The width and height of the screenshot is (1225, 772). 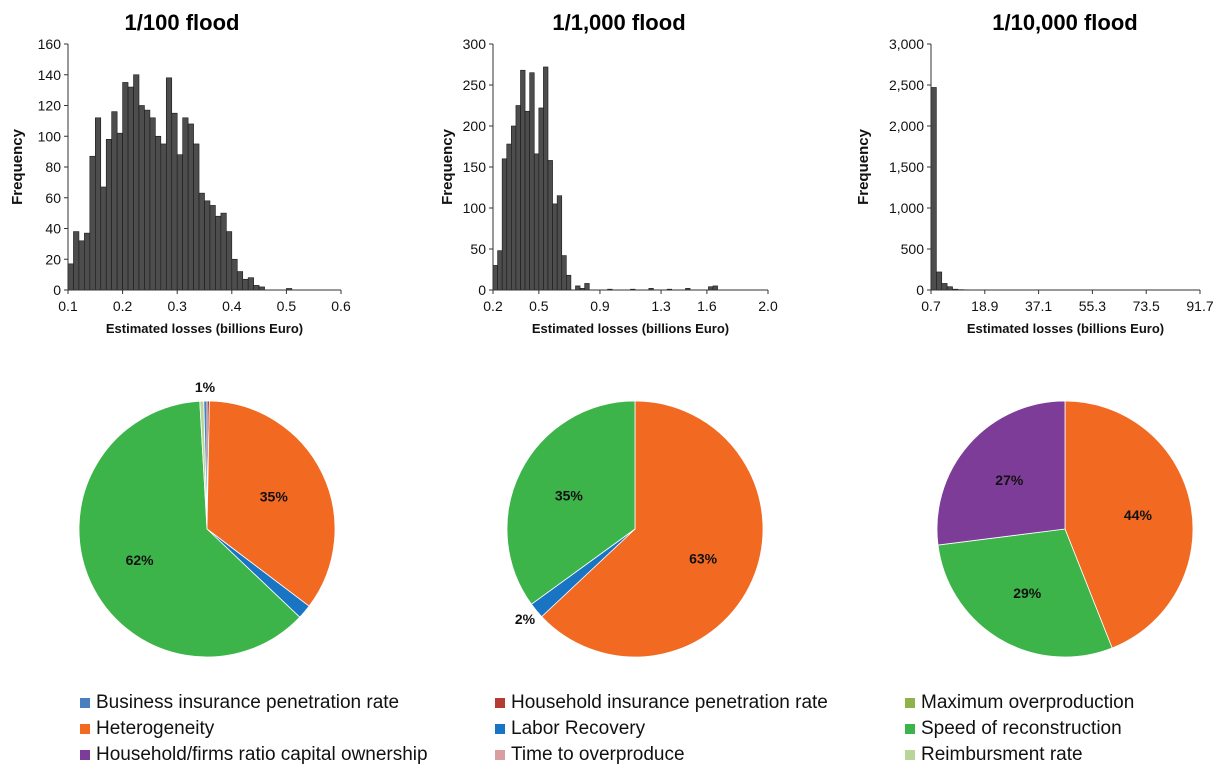 I want to click on legend-label: Speed of reconstruction, so click(x=1021, y=728).